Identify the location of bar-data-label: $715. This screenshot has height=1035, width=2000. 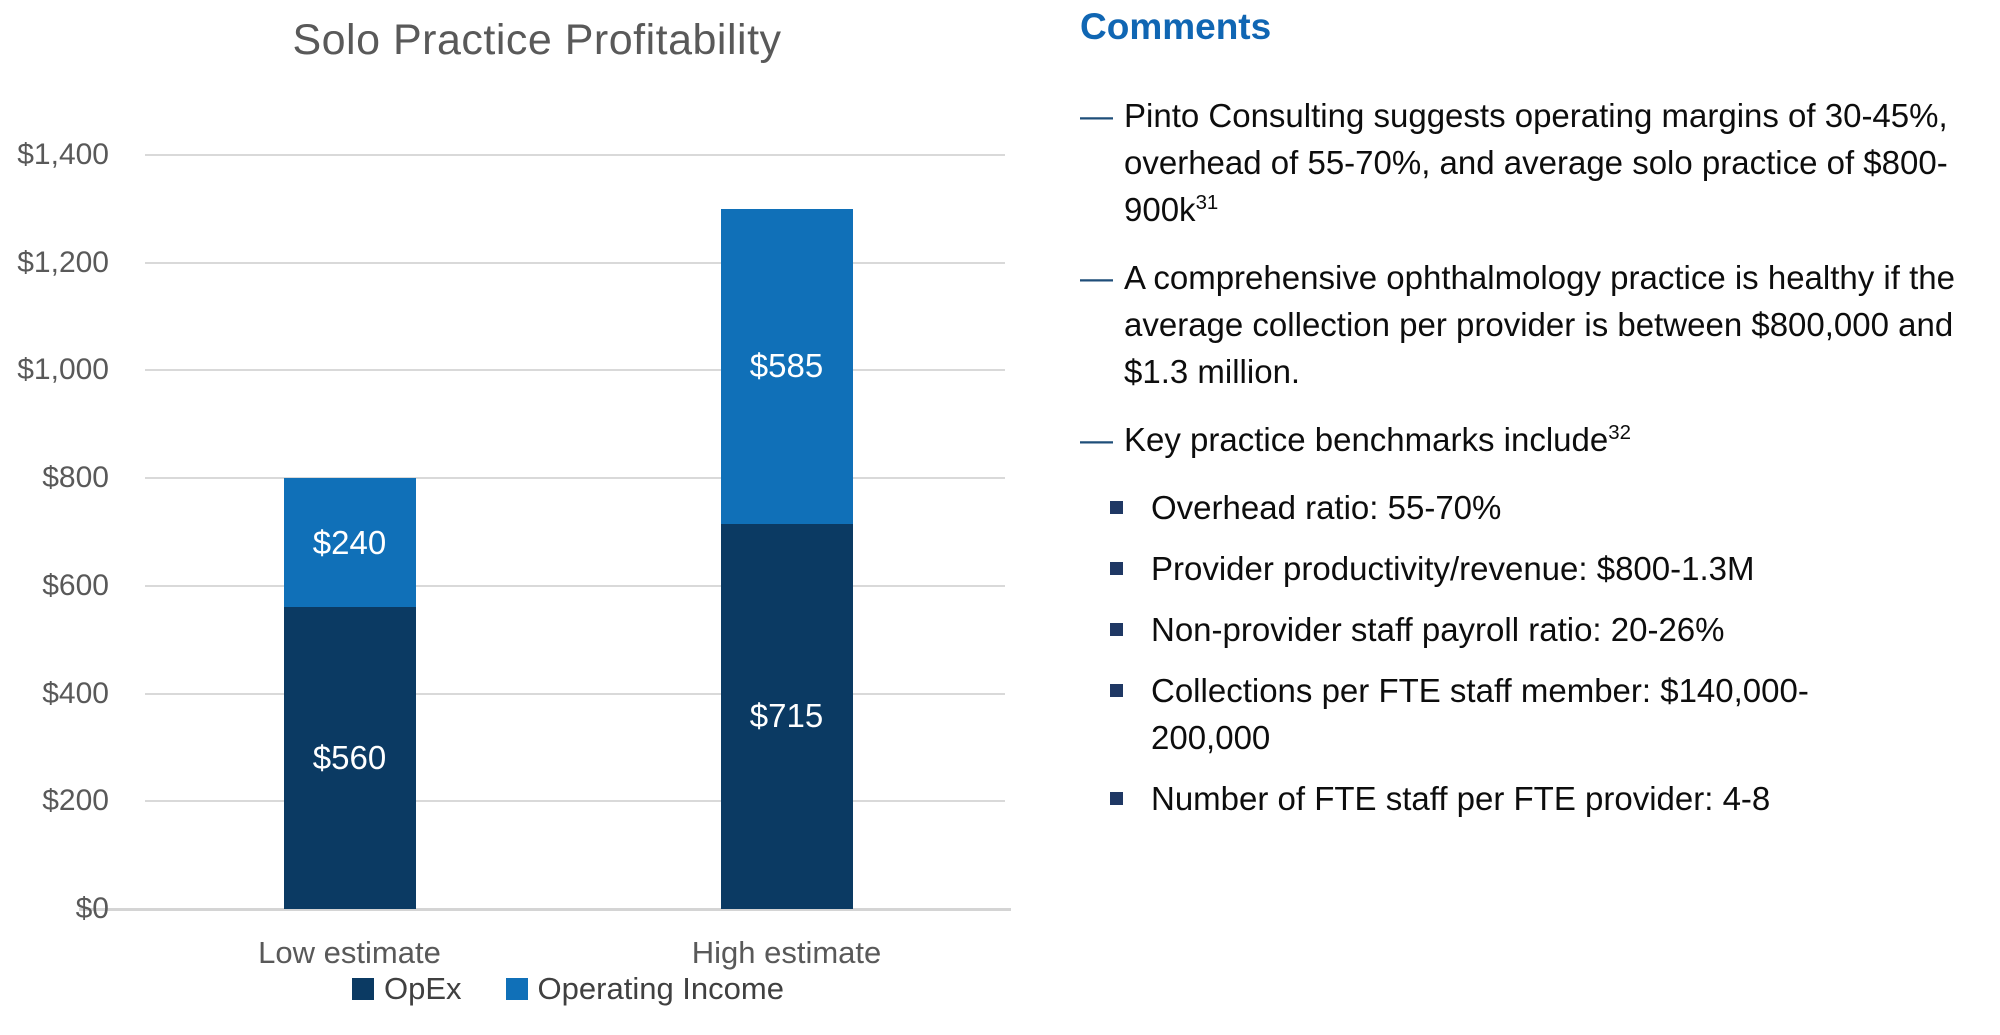
(786, 716).